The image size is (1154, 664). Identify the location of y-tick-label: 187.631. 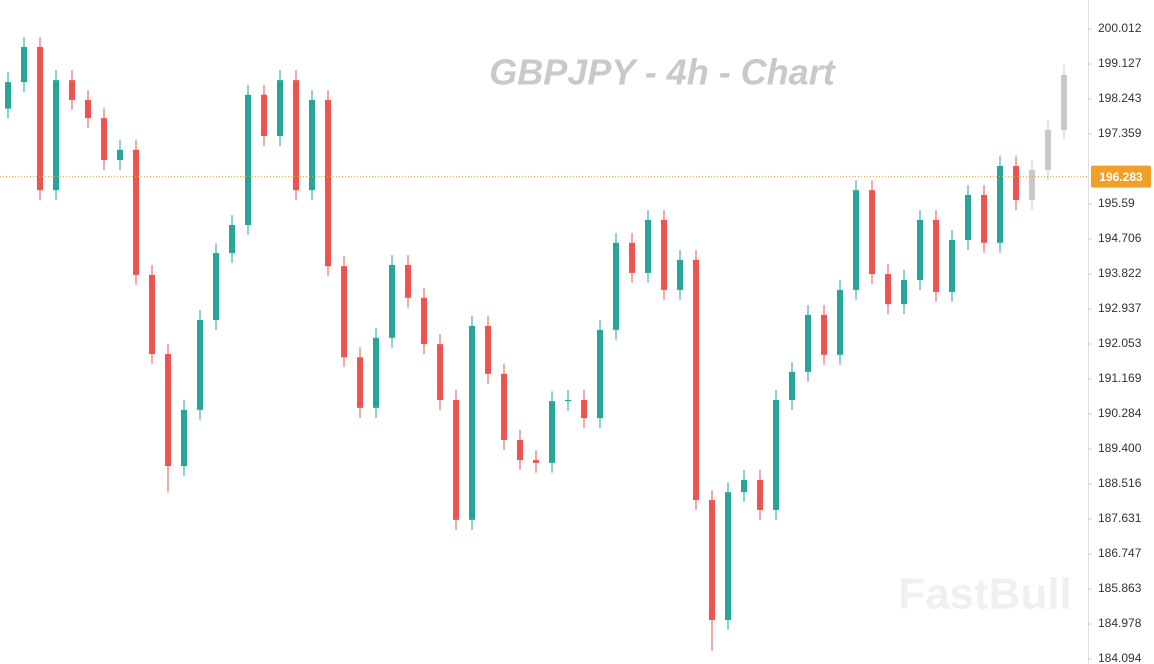
(1120, 518).